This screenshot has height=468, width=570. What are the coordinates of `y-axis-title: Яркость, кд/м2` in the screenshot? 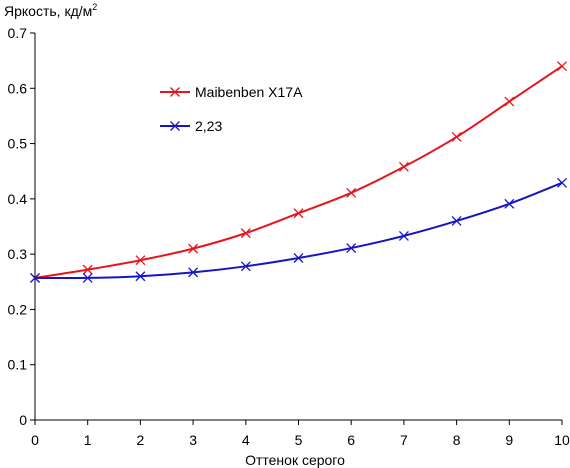 It's located at (50, 10).